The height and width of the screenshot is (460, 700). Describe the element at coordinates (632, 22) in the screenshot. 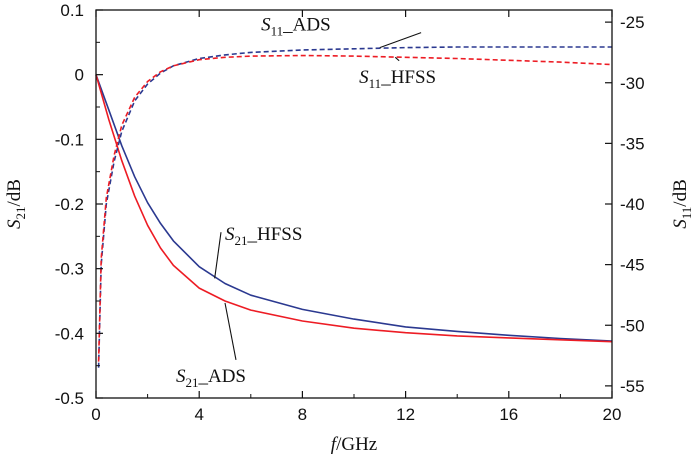

I see `y-right-tick-label: -25` at that location.